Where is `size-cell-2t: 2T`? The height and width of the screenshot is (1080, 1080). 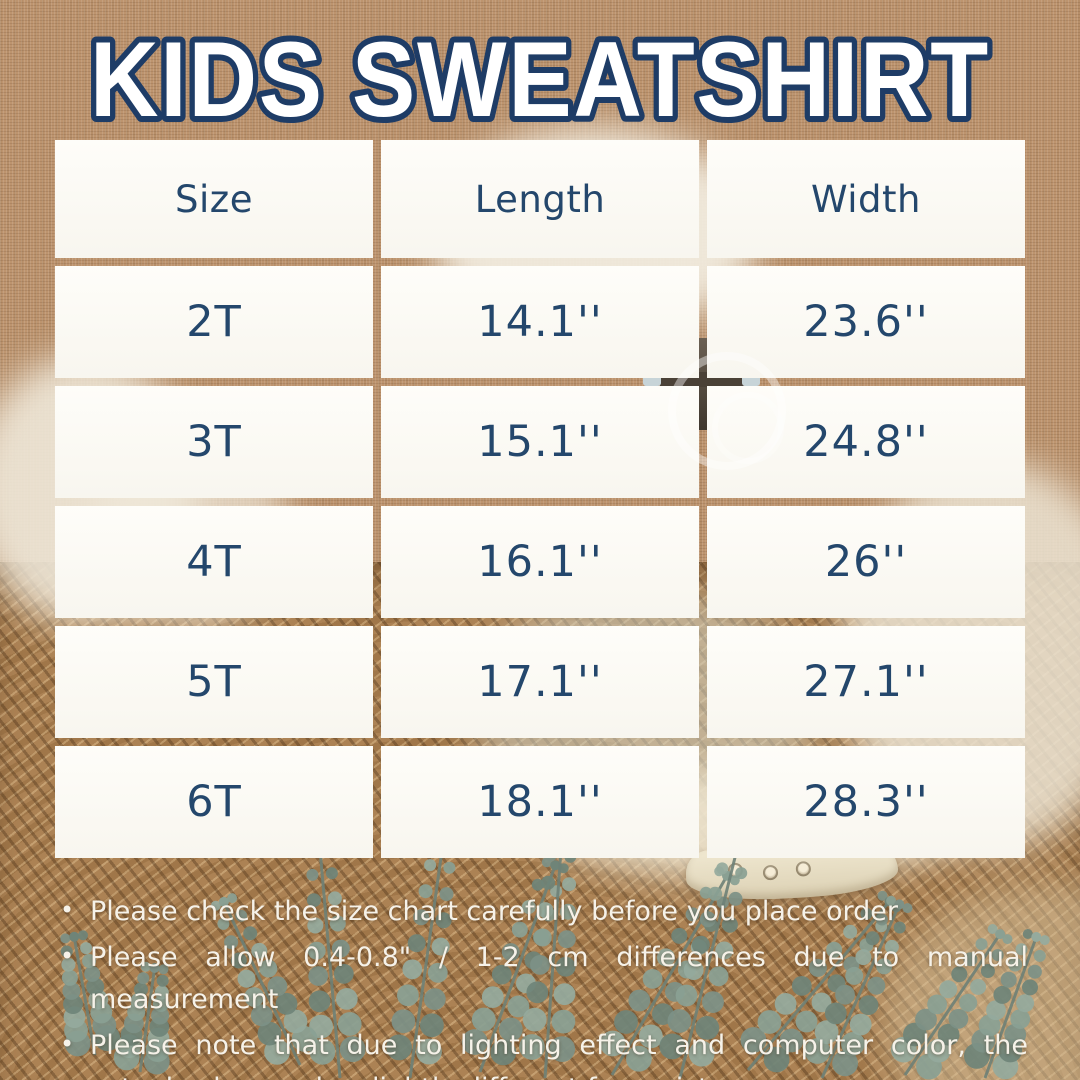
size-cell-2t: 2T is located at coordinates (214, 322).